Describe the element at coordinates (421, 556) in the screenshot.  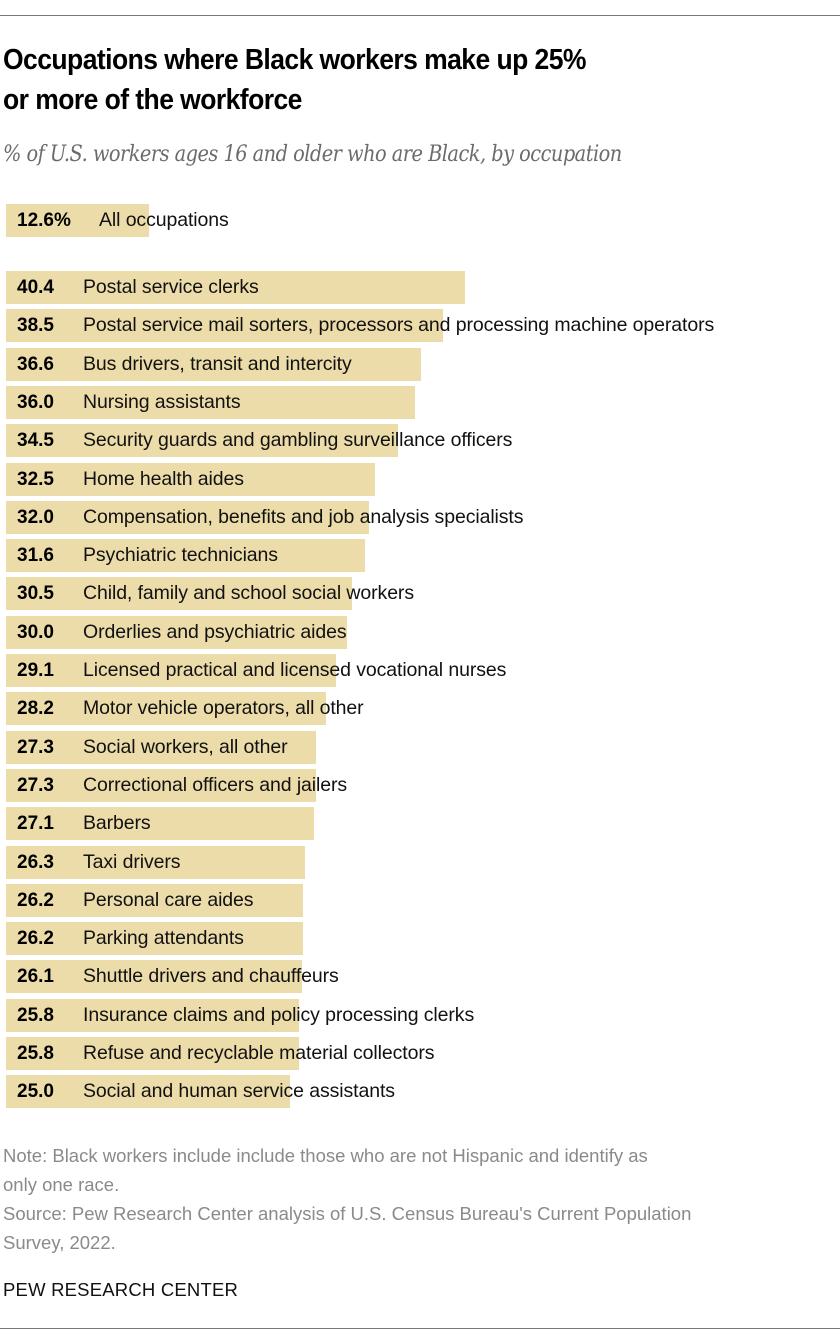
I see `bar-row: 31.6 Psychiatric technicians` at that location.